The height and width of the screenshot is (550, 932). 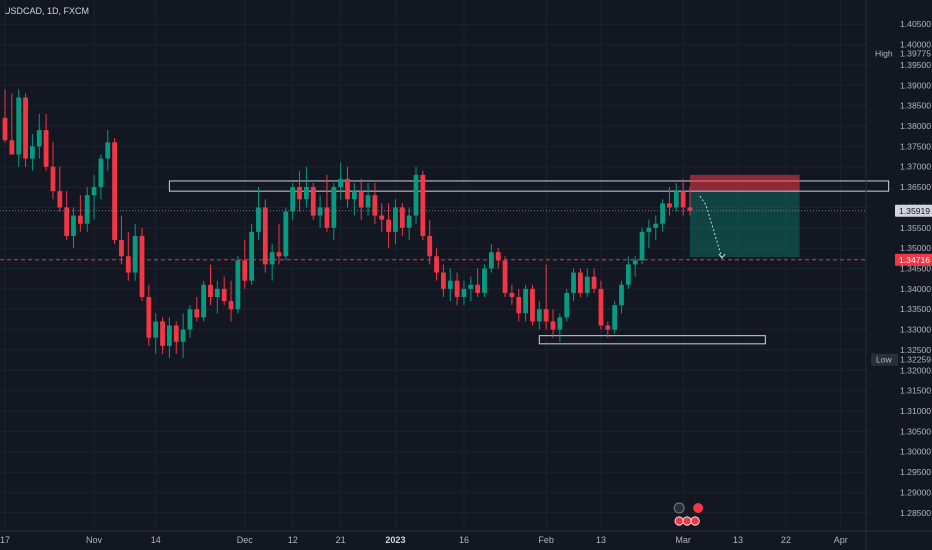 I want to click on price-tick-label: 1.29500, so click(x=915, y=472).